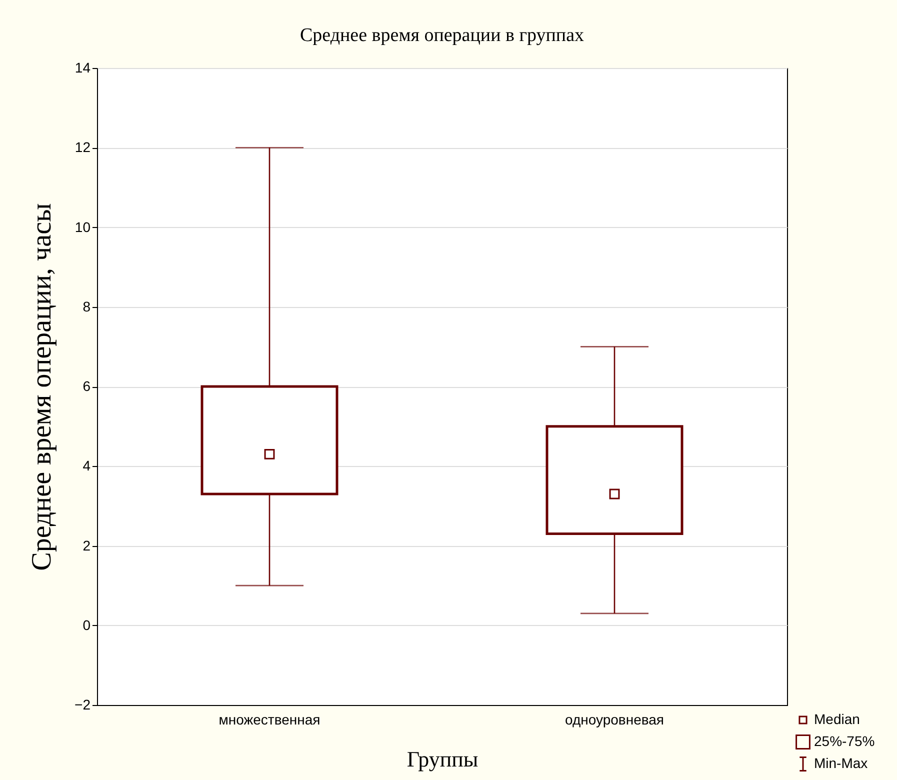  Describe the element at coordinates (86, 545) in the screenshot. I see `y-tick-label: 2` at that location.